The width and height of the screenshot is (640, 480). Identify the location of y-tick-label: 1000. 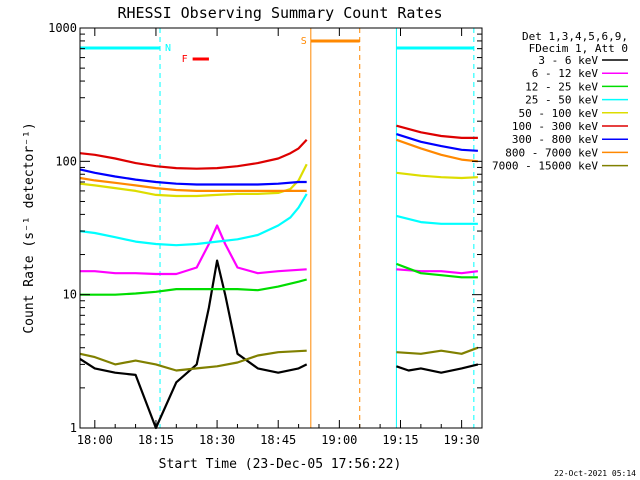
(62, 28).